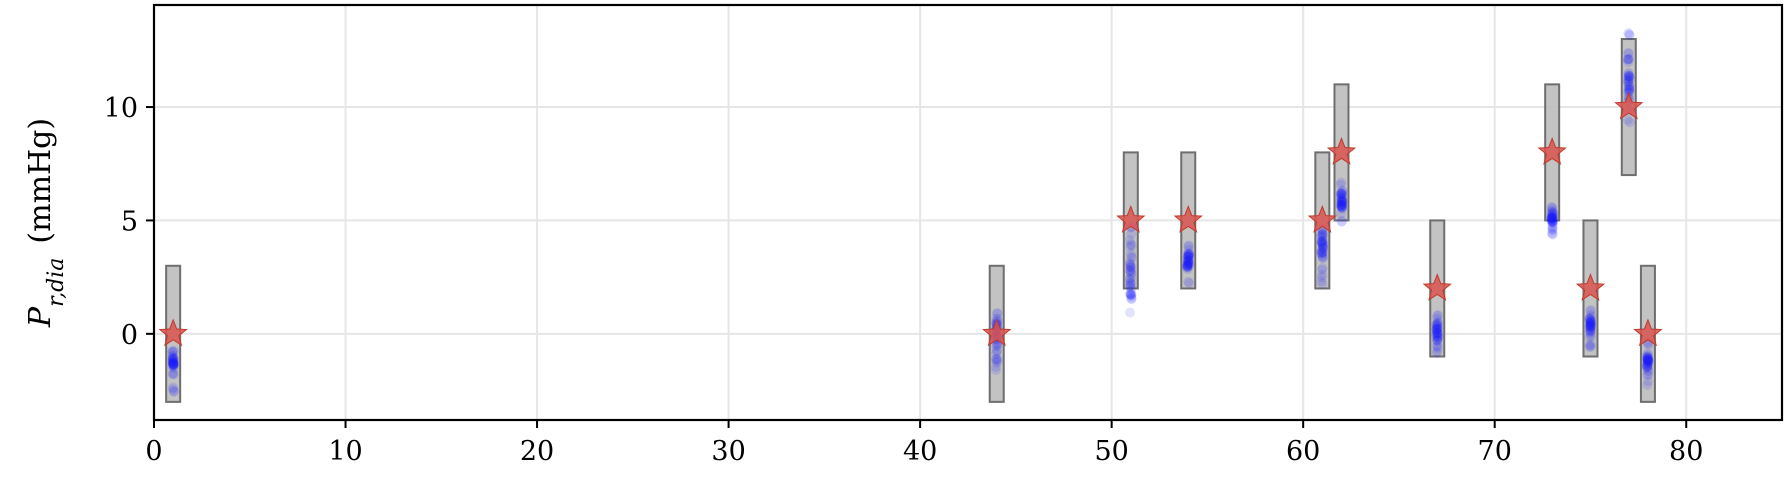 This screenshot has width=1786, height=497. What do you see at coordinates (1111, 451) in the screenshot?
I see `x-tick-label: 50` at bounding box center [1111, 451].